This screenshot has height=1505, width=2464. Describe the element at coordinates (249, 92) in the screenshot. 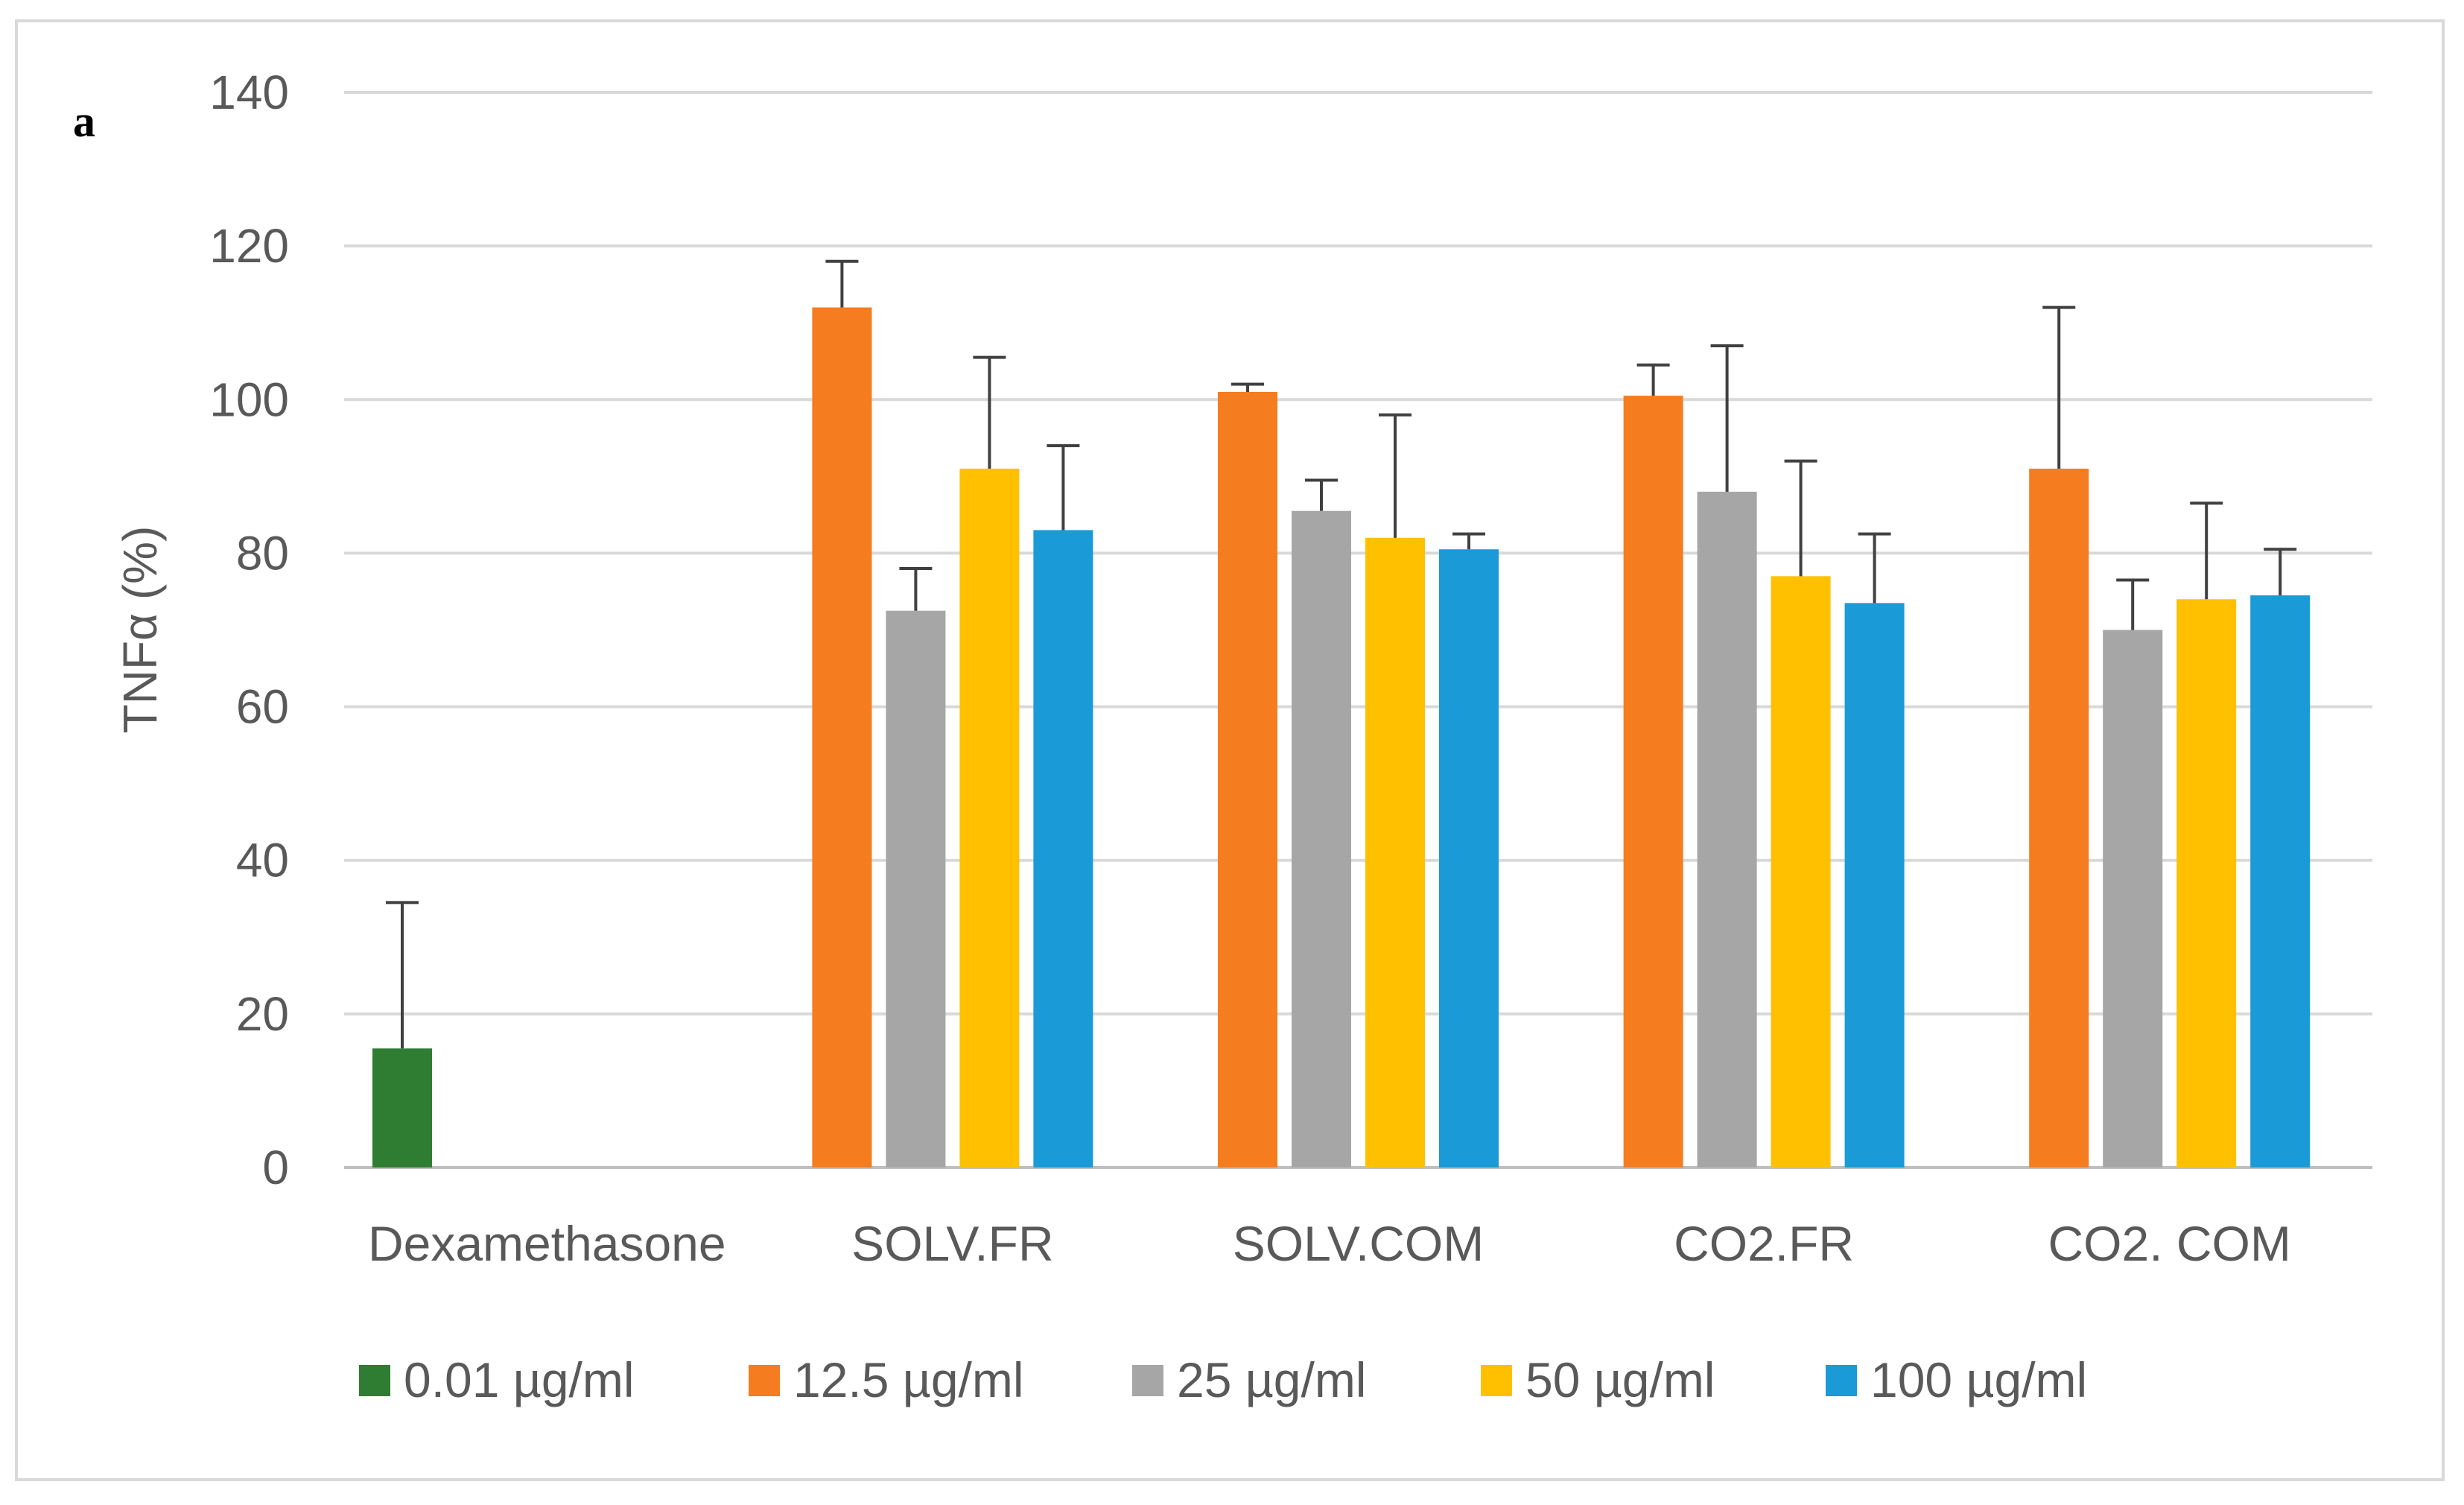

I see `y-tick-label: 140` at that location.